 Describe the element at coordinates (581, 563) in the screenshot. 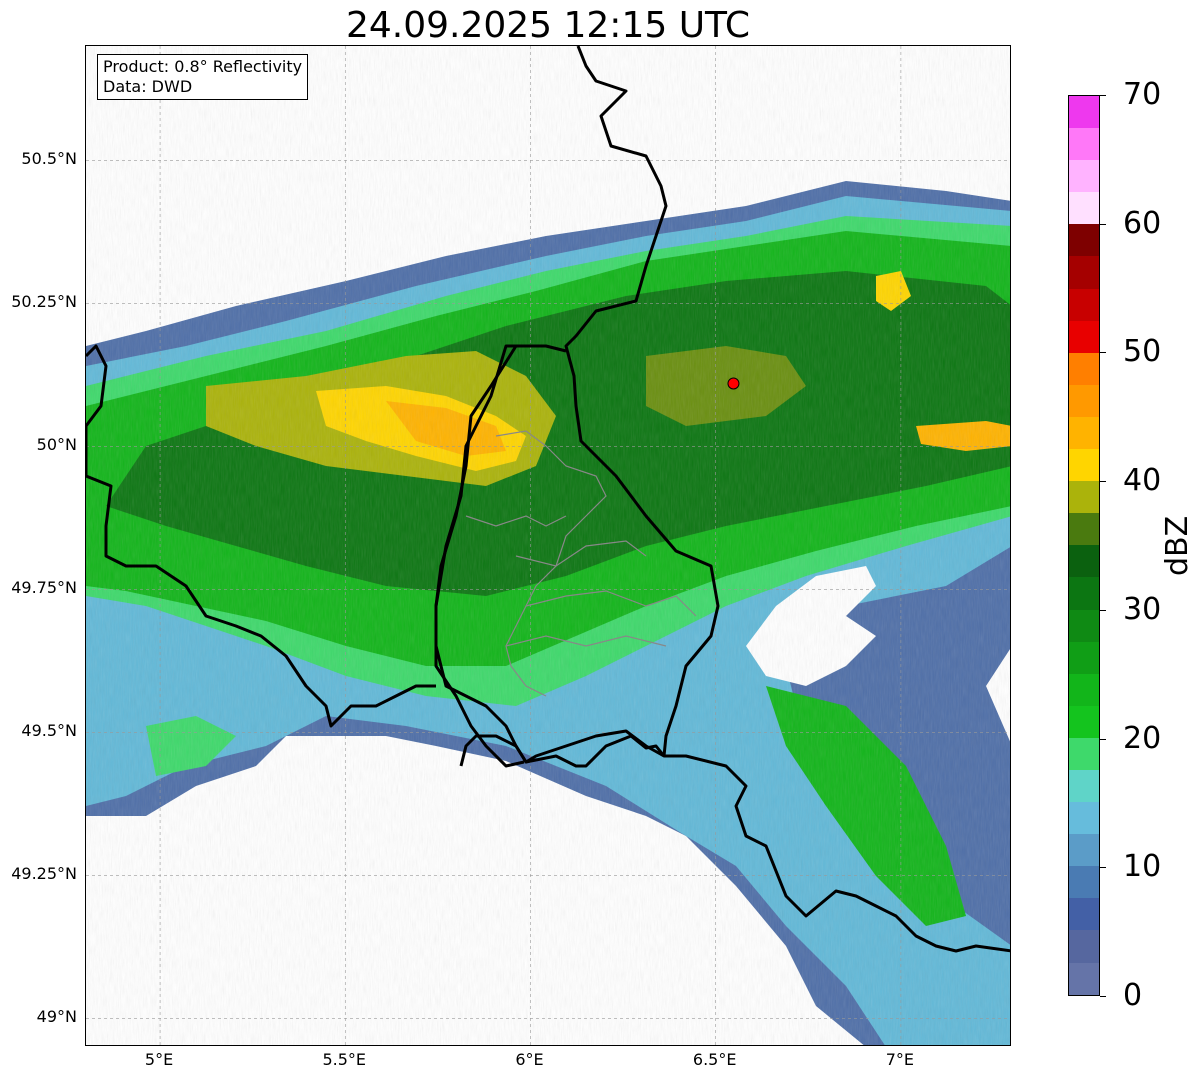

I see `admin-boundaries` at that location.